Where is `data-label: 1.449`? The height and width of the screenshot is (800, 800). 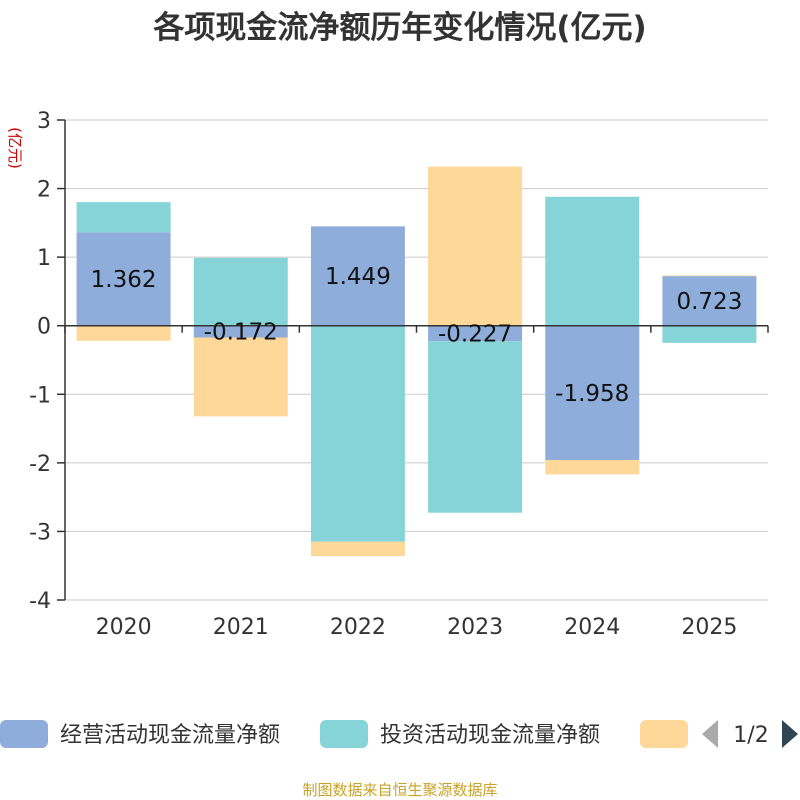 data-label: 1.449 is located at coordinates (358, 277).